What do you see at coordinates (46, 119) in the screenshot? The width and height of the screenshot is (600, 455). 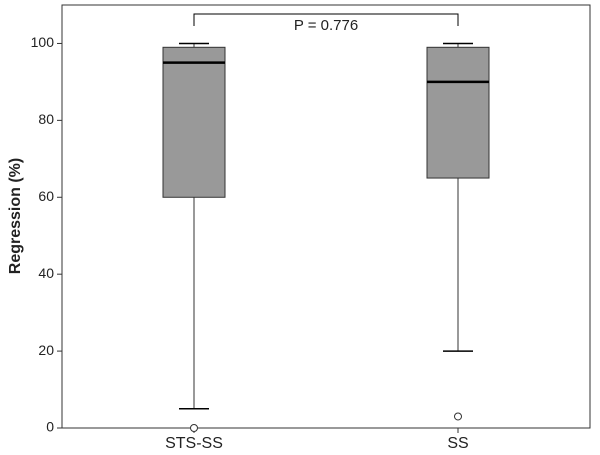 I see `y-tick-label: 80` at bounding box center [46, 119].